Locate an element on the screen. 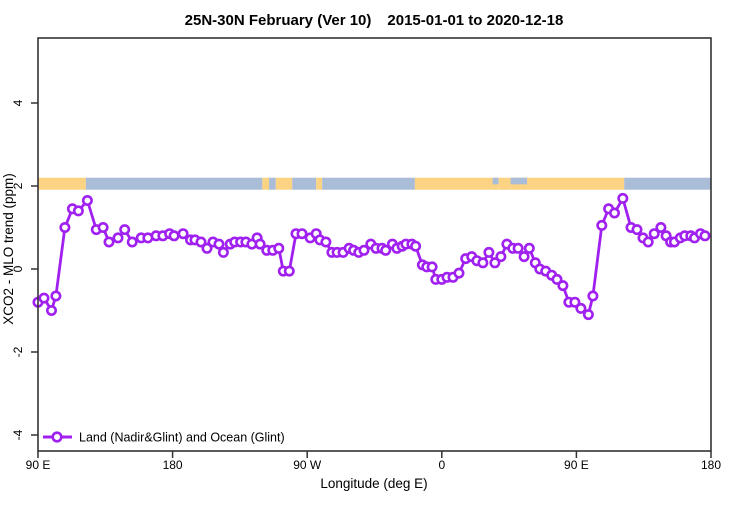 The width and height of the screenshot is (750, 505). x-axis-tick-label: 0 is located at coordinates (441, 465).